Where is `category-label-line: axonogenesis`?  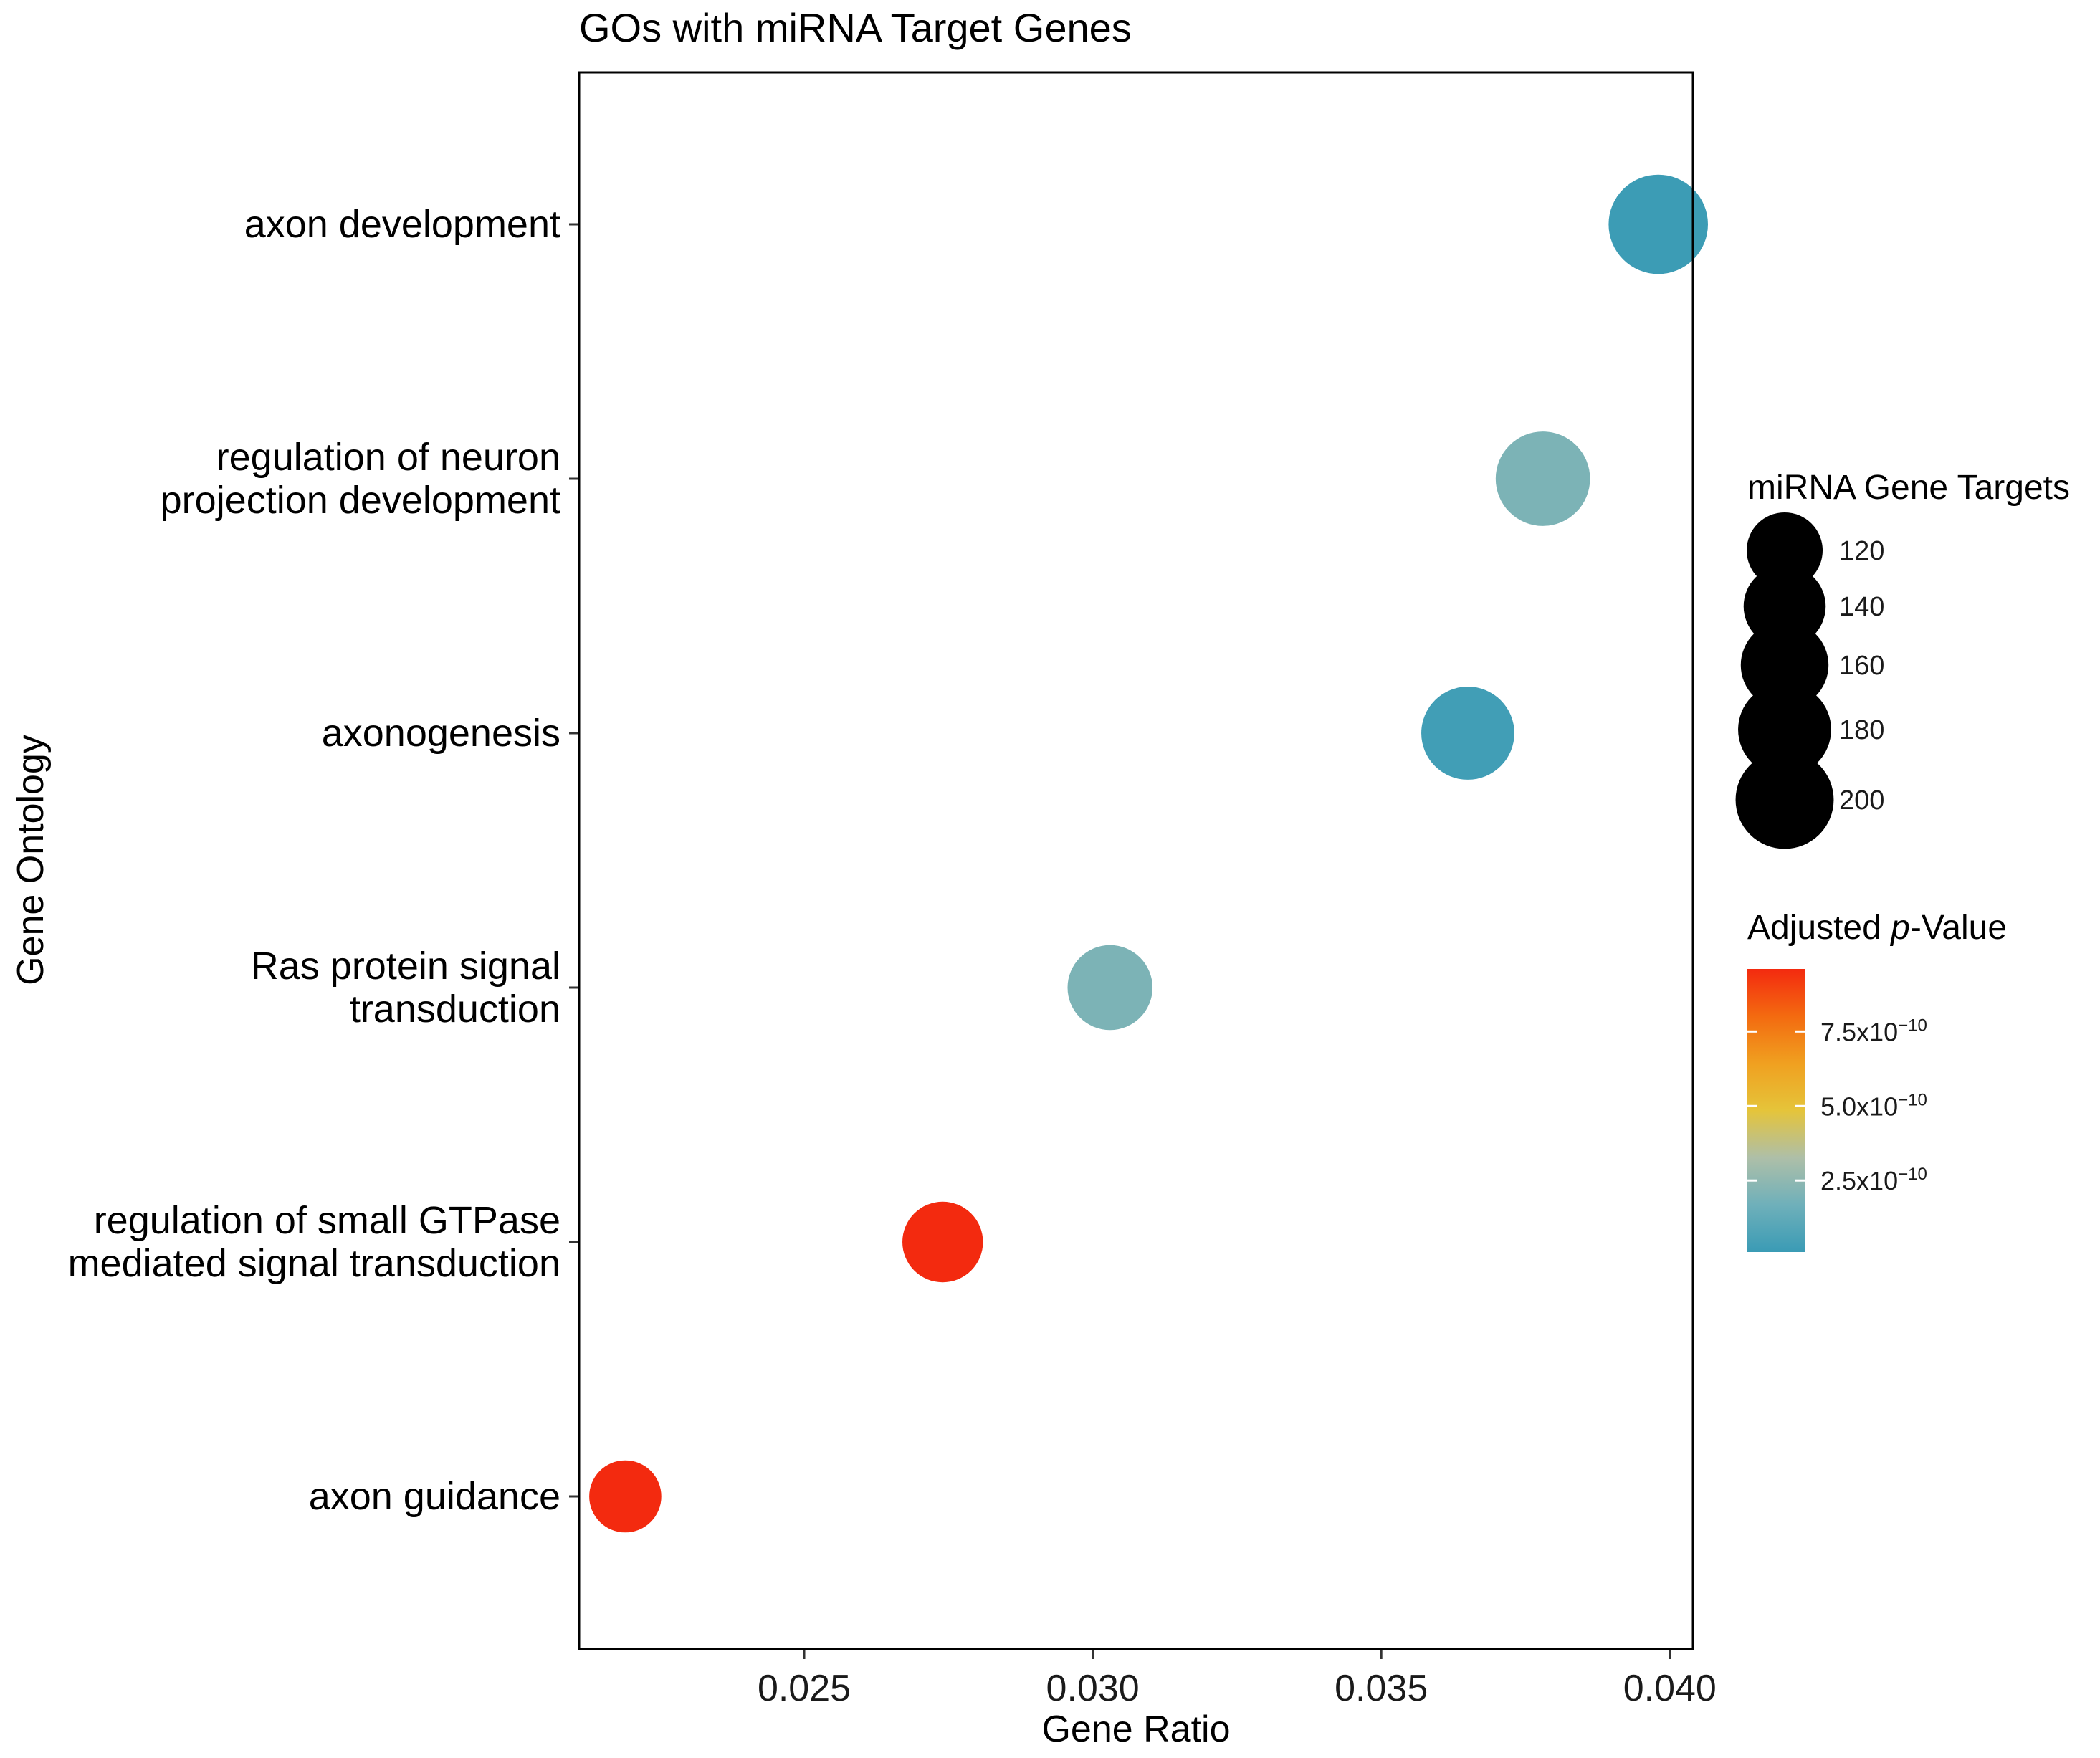 category-label-line: axonogenesis is located at coordinates (441, 733).